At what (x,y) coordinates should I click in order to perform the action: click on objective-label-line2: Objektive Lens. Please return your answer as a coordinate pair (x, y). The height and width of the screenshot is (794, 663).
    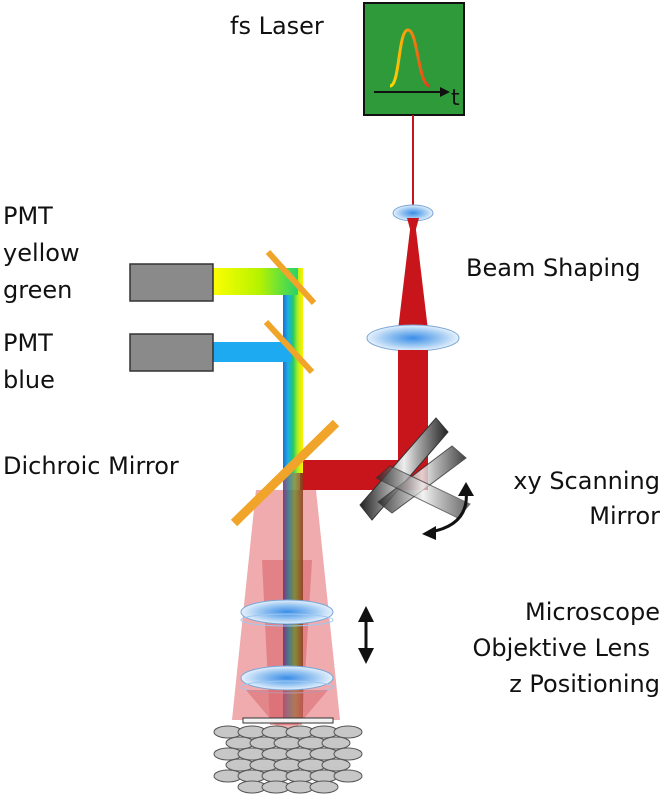
    Looking at the image, I should click on (561, 648).